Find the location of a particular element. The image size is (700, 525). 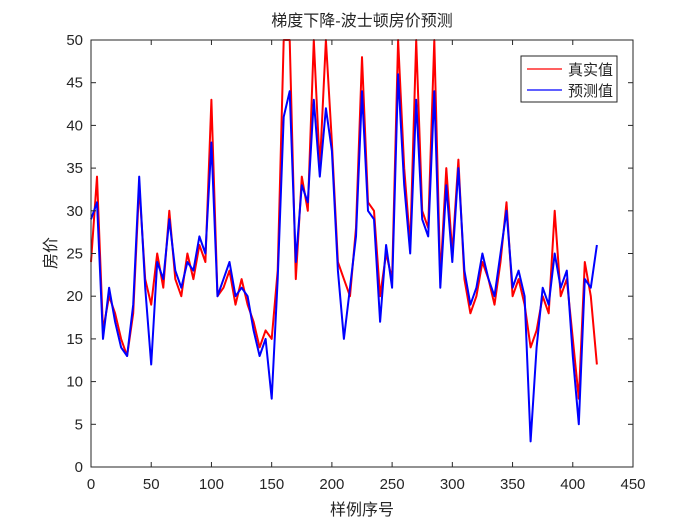

legend-label-true: 真实值 is located at coordinates (590, 70).